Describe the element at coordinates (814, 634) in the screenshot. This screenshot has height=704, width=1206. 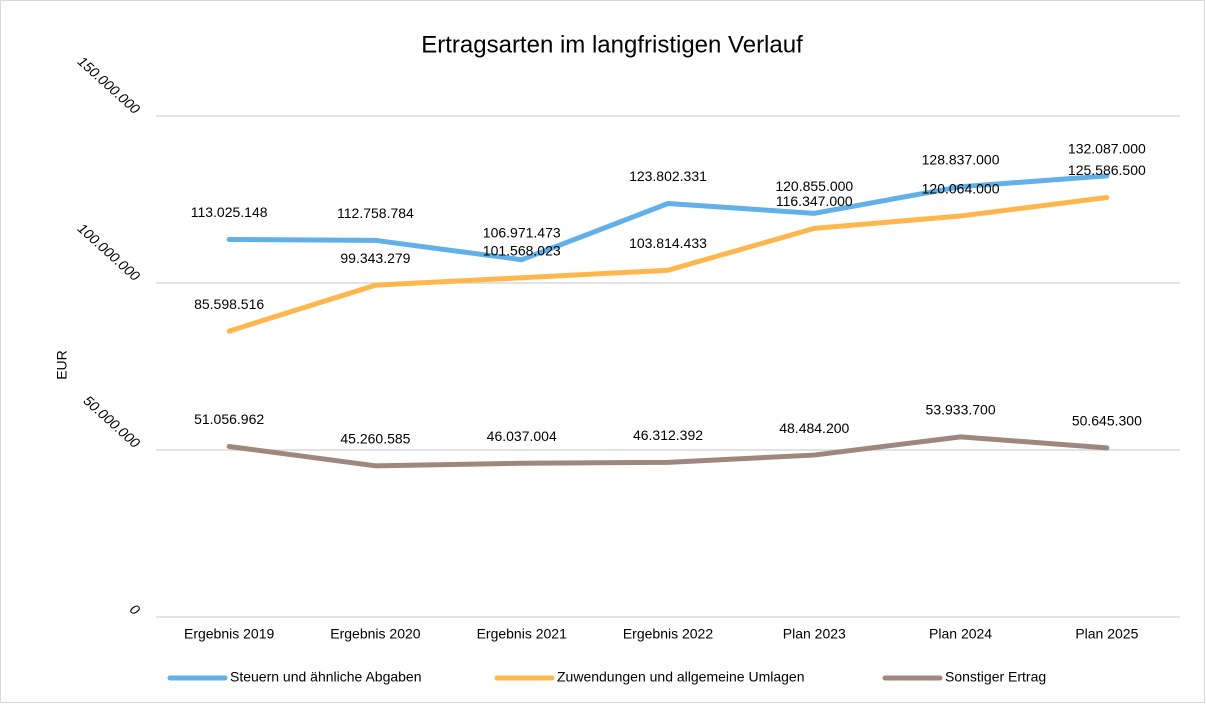
I see `x-tick-label: Plan 2023` at that location.